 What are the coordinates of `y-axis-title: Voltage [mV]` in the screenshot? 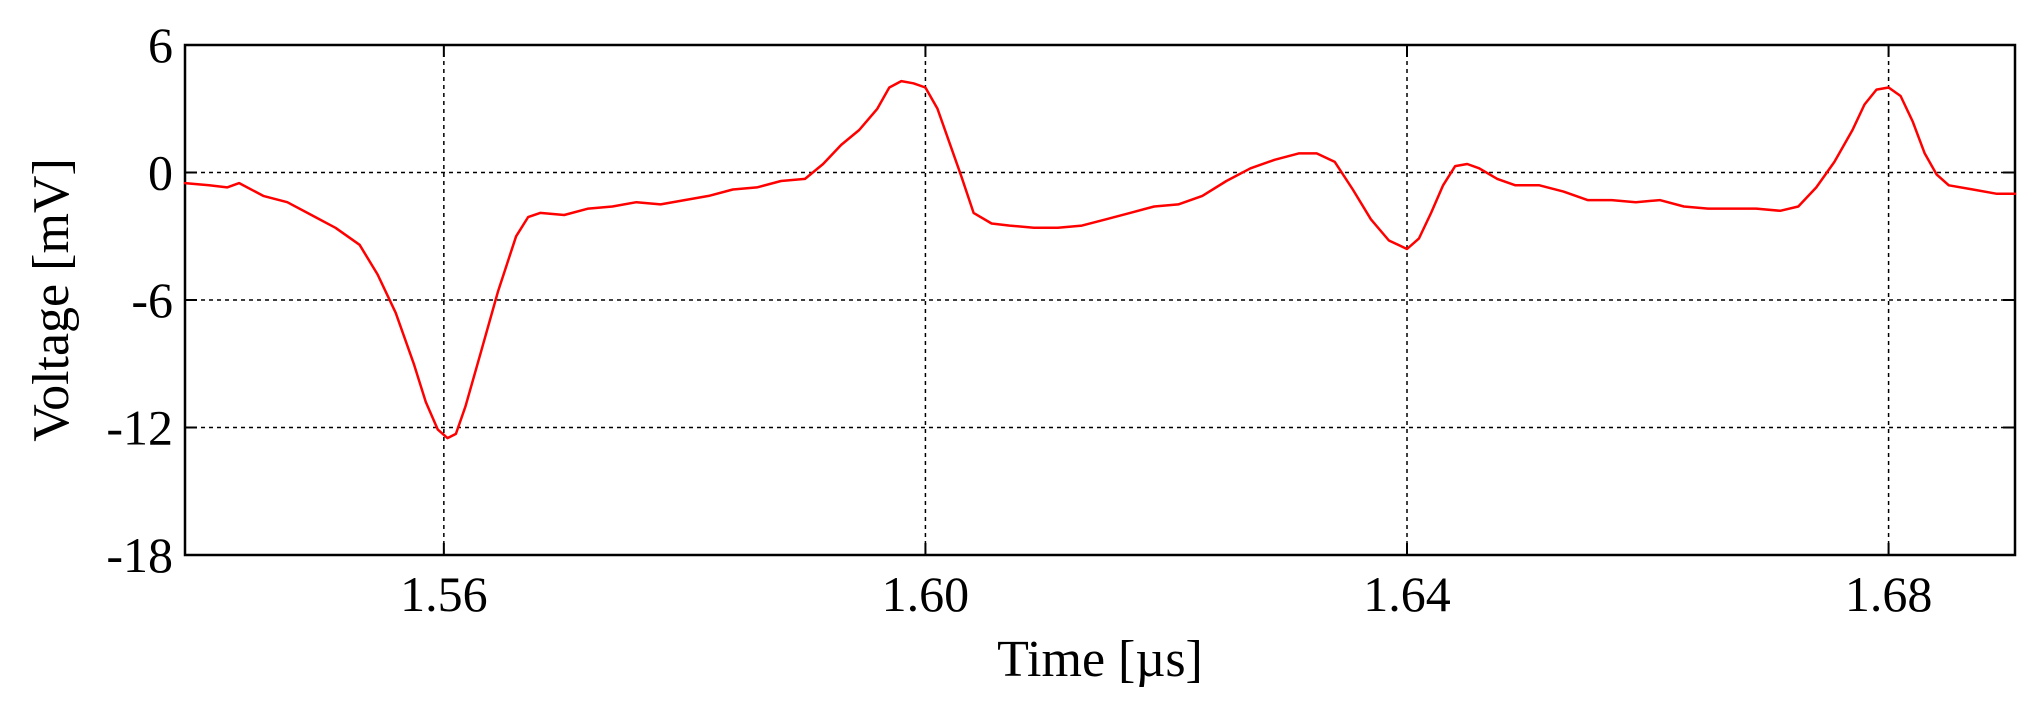 It's located at (51, 300).